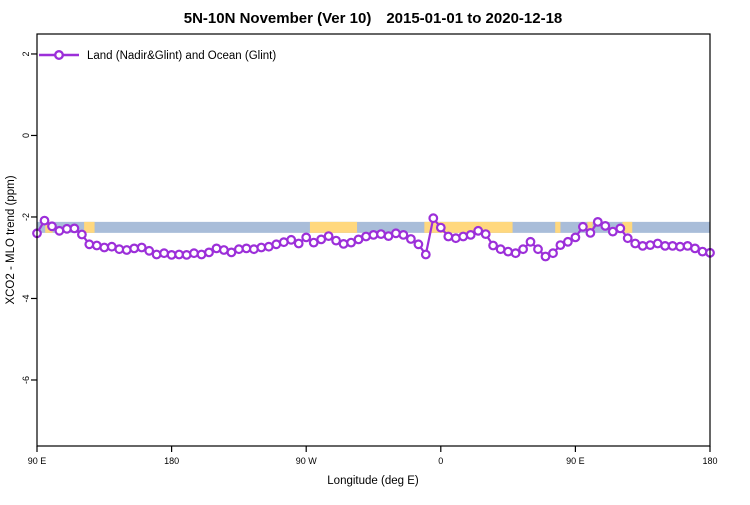  Describe the element at coordinates (181, 56) in the screenshot. I see `legend-label: Land (Nadir&Glint) and Ocean (Glint)` at that location.